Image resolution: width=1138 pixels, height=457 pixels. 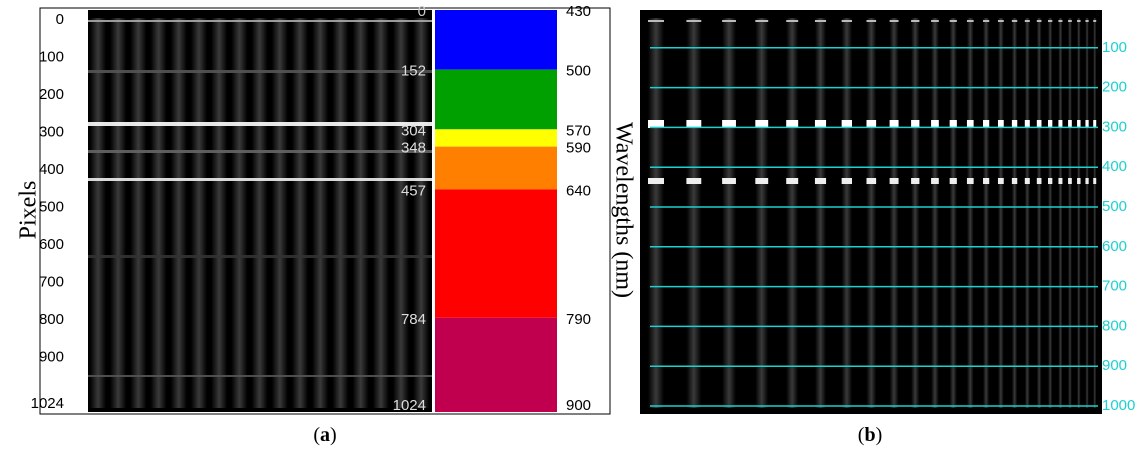 I want to click on pixel-label: 0, so click(x=422, y=11).